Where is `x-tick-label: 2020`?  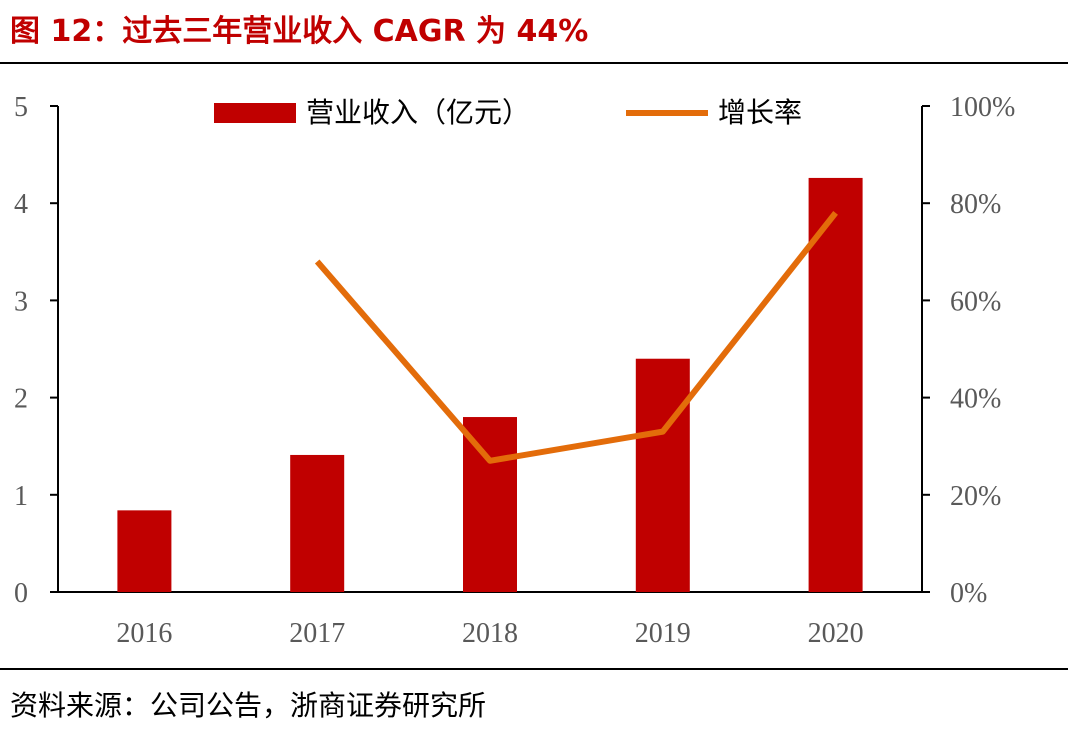 x-tick-label: 2020 is located at coordinates (836, 633).